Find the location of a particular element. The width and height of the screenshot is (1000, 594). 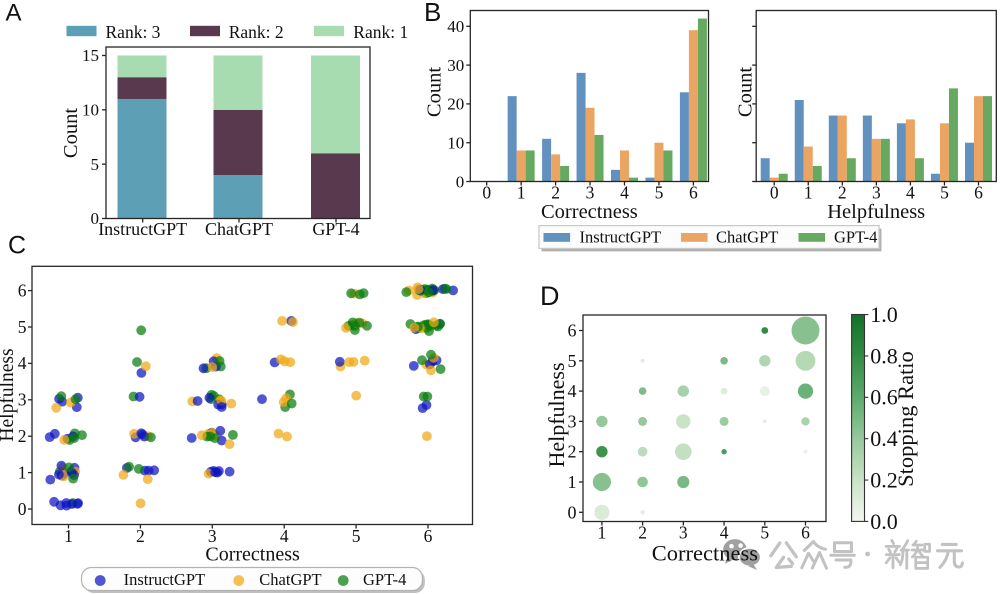

svg-text: 0.8 is located at coordinates (884, 355).